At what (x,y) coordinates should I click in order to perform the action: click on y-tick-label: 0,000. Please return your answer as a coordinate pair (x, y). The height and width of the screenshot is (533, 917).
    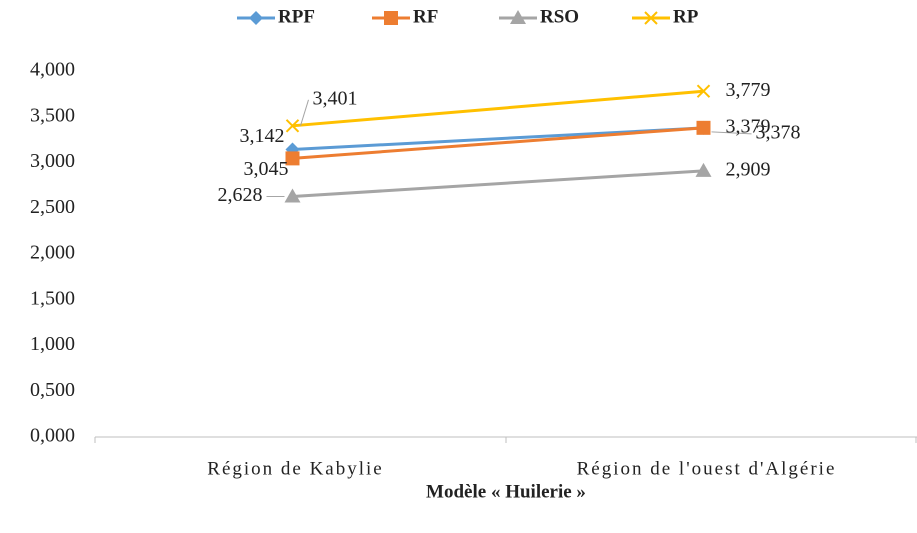
    Looking at the image, I should click on (52, 436).